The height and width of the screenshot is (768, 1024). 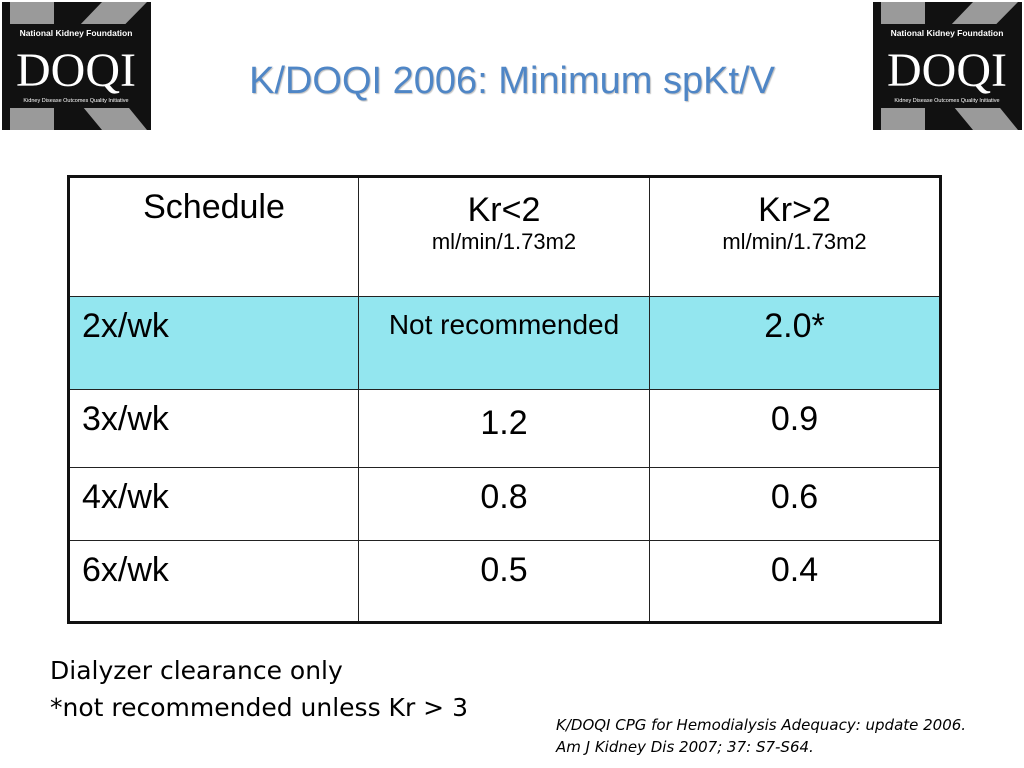 I want to click on kr-lt2-value: 0.5, so click(x=504, y=570).